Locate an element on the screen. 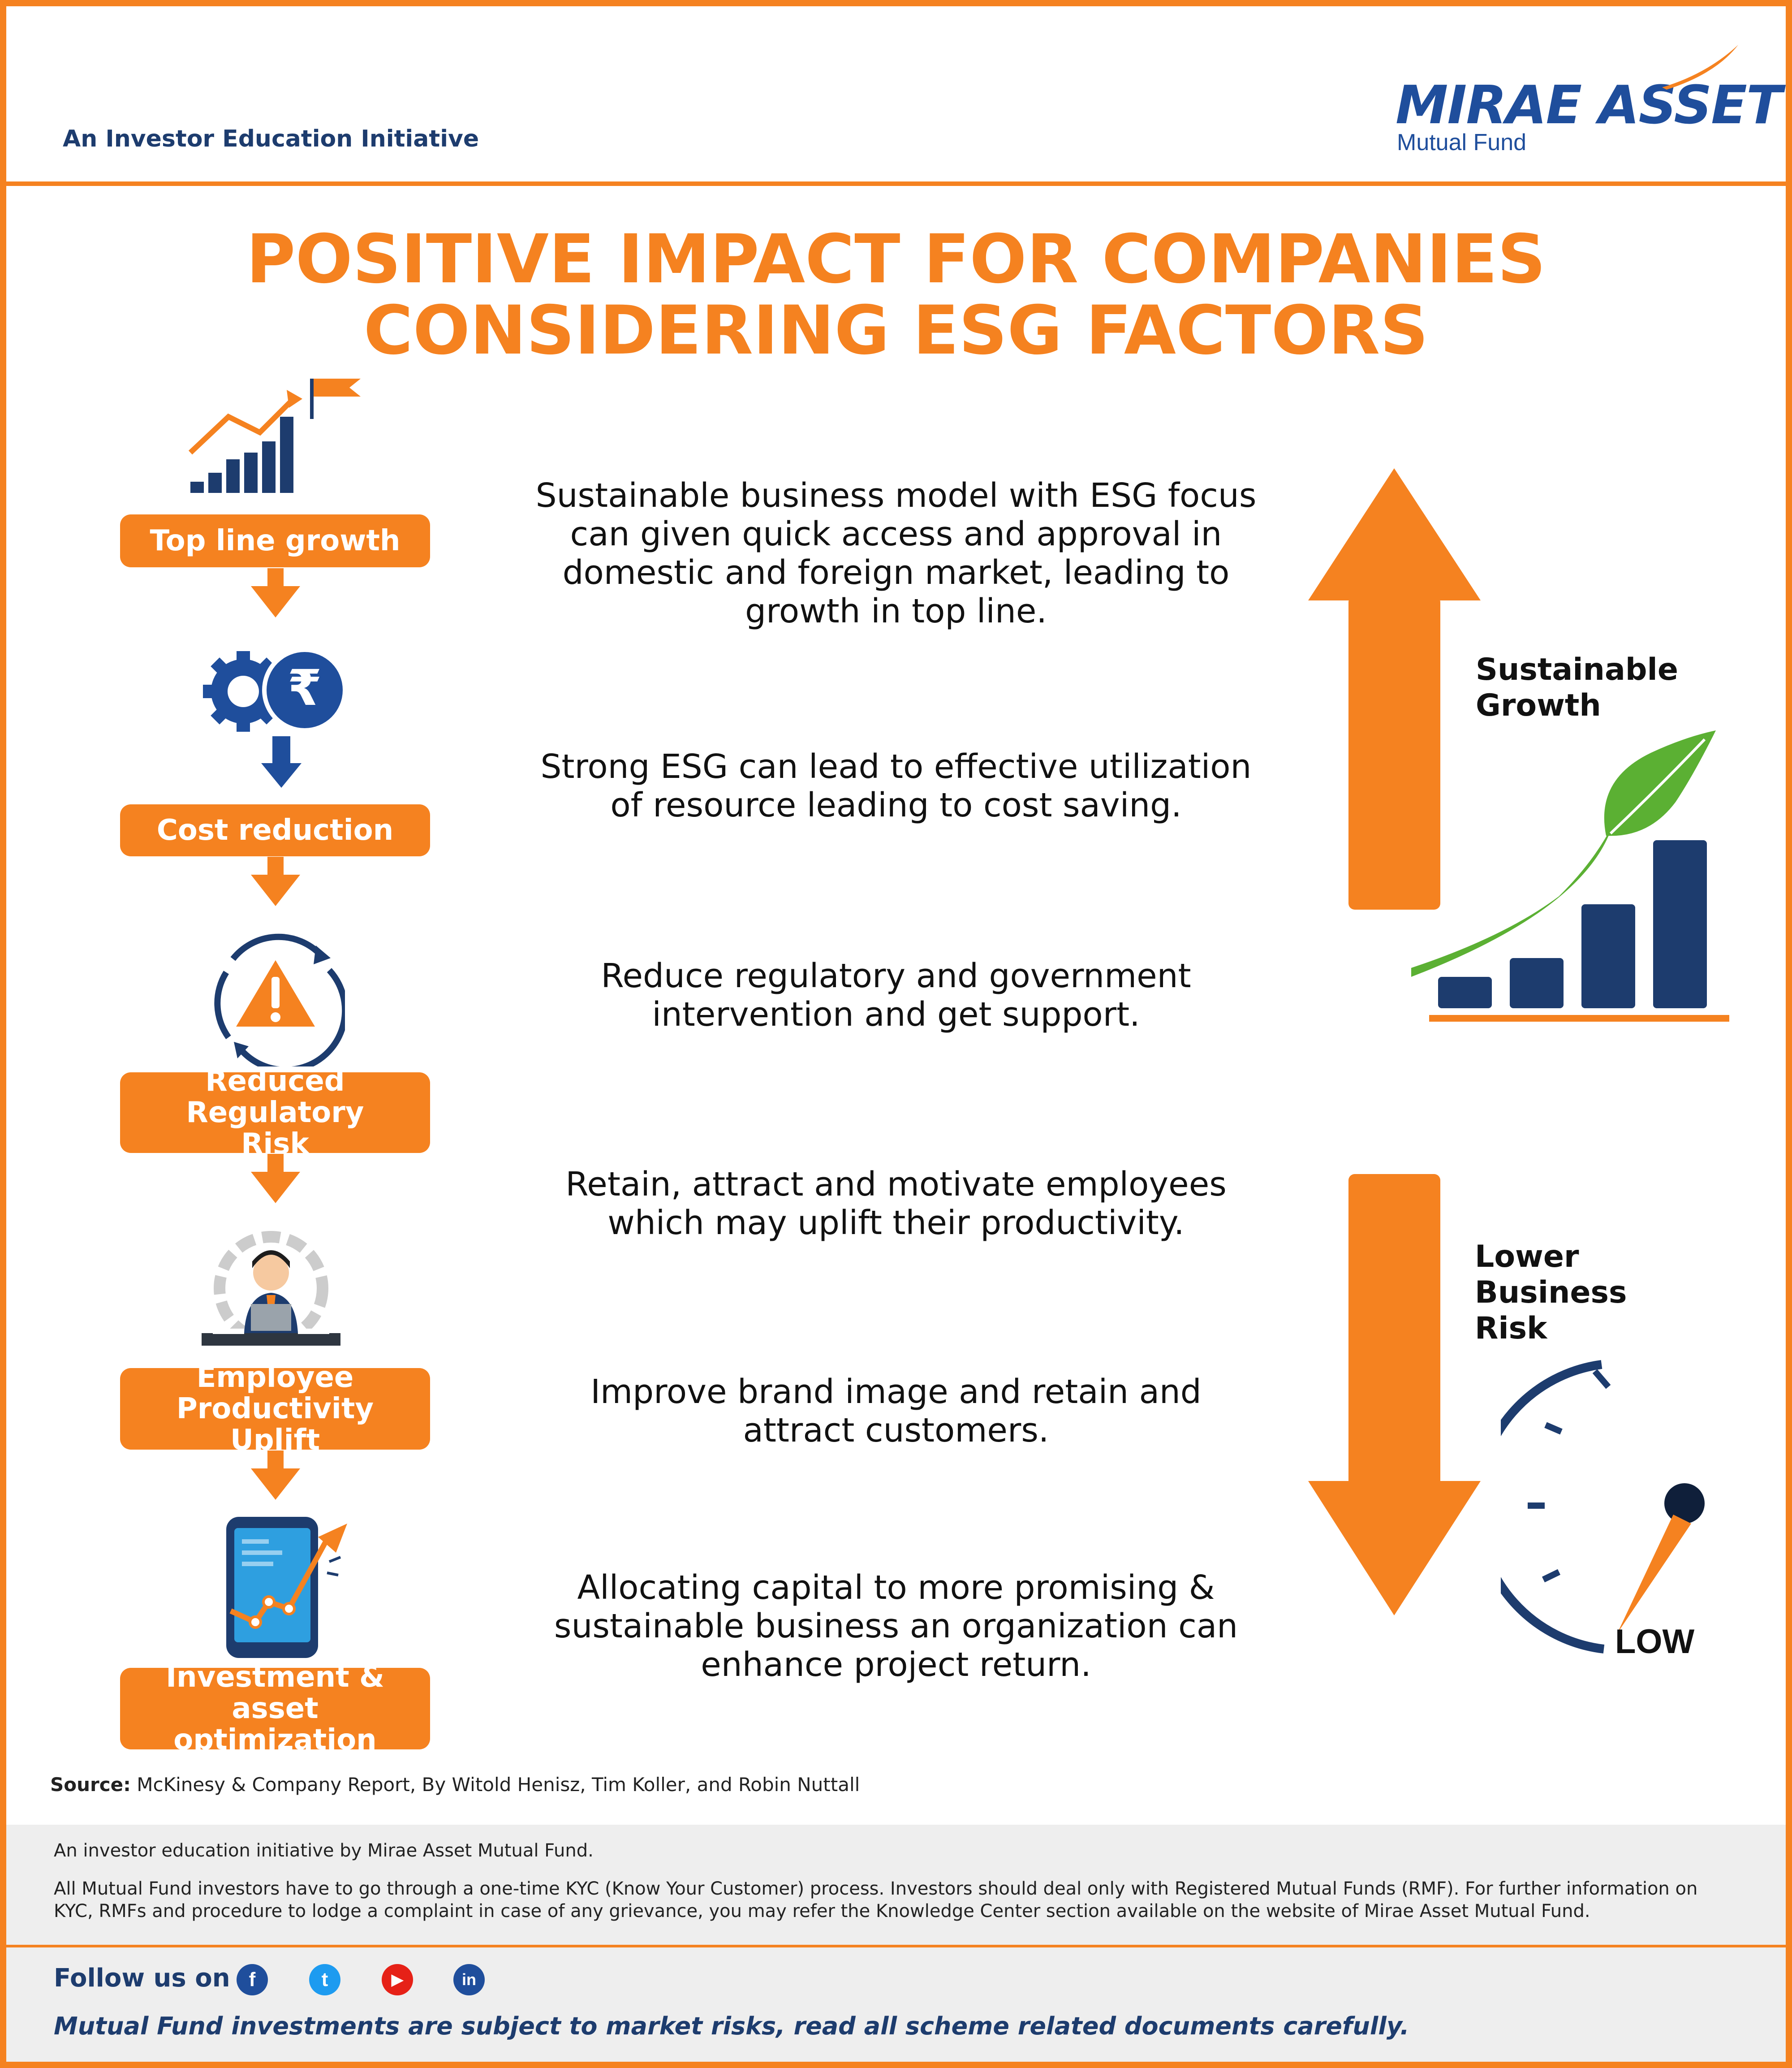 The width and height of the screenshot is (1792, 2068). step-pill-top-line-growth: Top line growth is located at coordinates (275, 540).